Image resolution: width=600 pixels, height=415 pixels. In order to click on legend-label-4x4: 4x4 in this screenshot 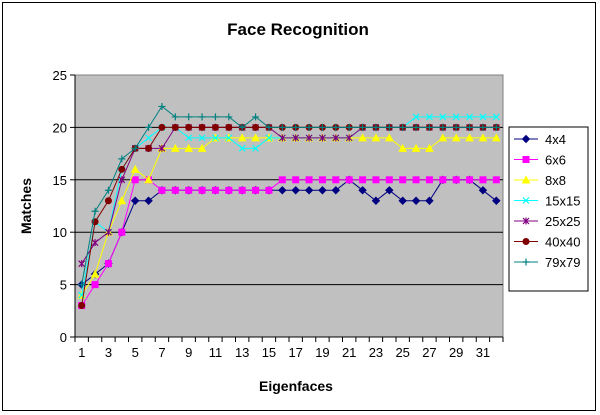, I will do `click(555, 139)`.